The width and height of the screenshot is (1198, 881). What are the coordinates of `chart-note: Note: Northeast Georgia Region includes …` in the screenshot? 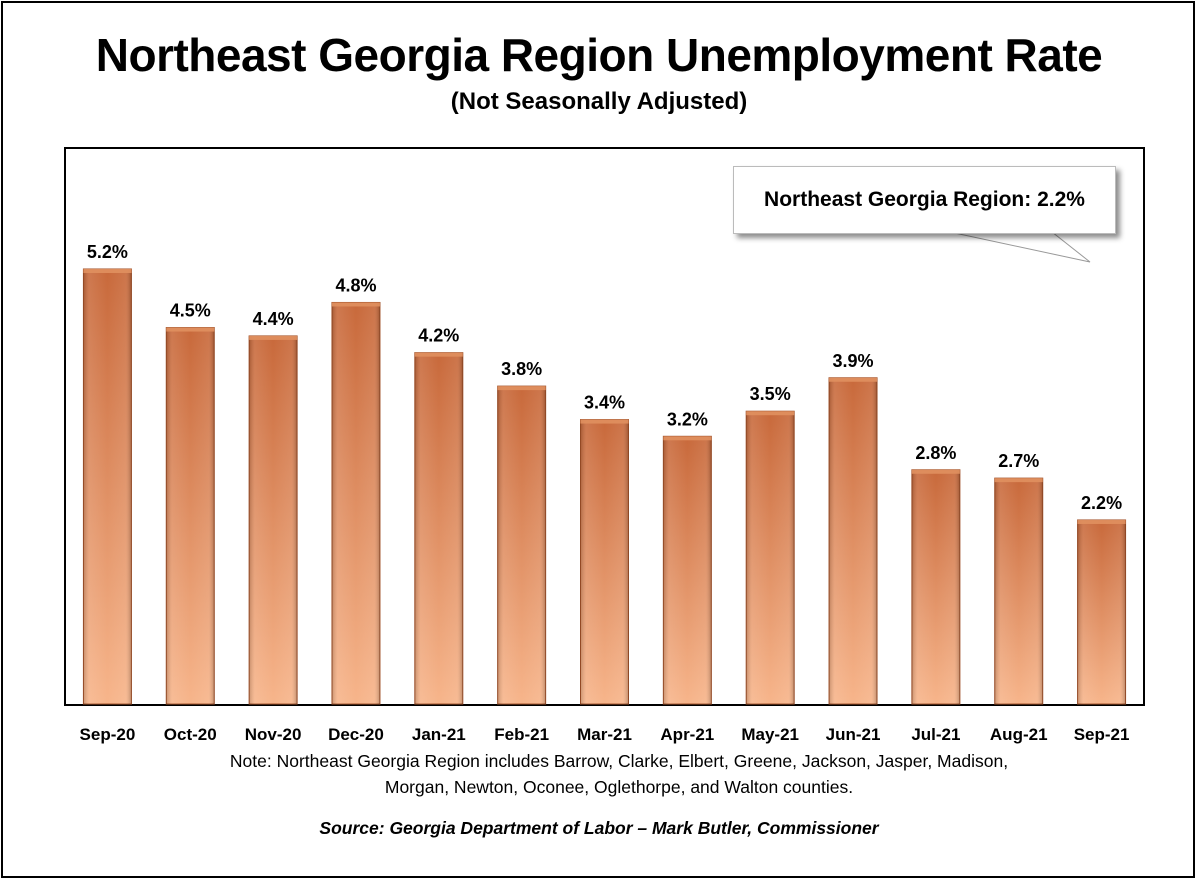 It's located at (619, 774).